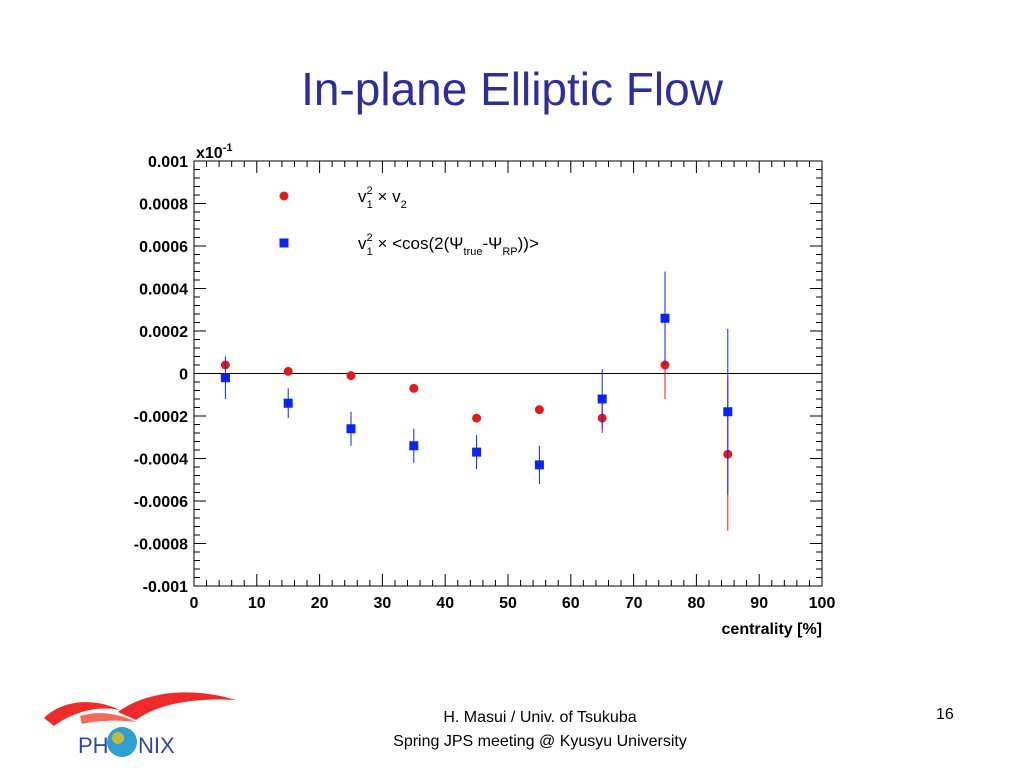  Describe the element at coordinates (509, 252) in the screenshot. I see `legend-sub: RP` at that location.